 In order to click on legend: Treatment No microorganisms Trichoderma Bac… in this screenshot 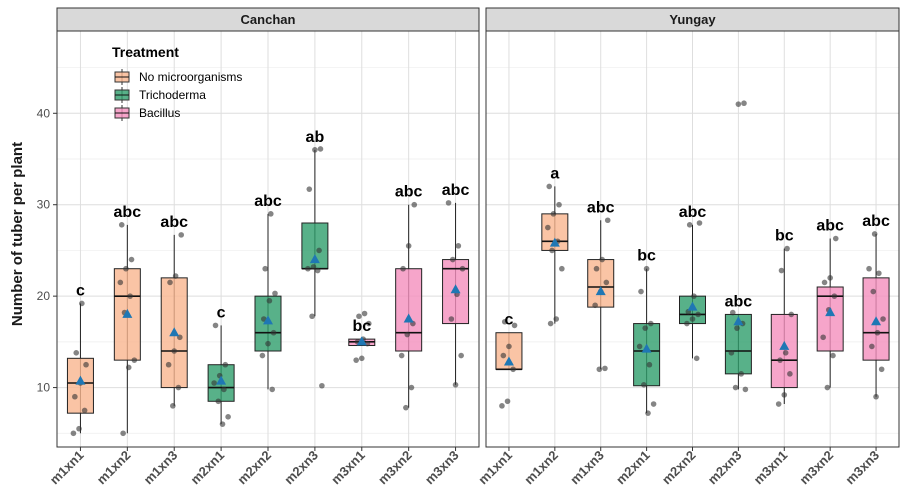, I will do `click(177, 82)`.